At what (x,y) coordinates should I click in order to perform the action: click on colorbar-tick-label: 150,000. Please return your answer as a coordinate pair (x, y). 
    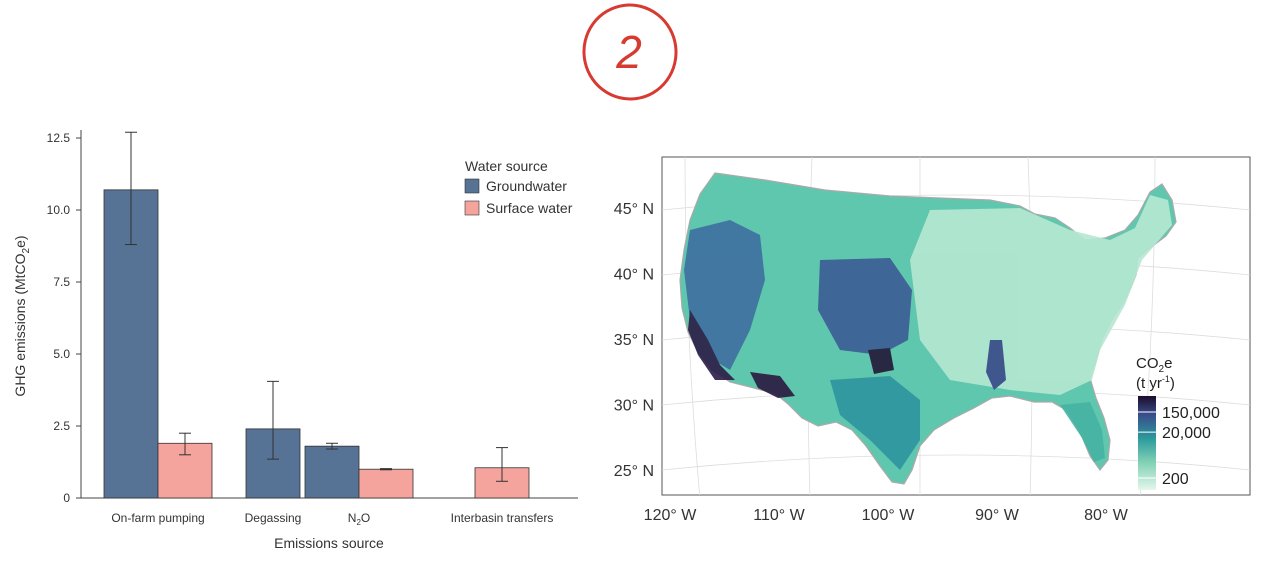
    Looking at the image, I should click on (1191, 413).